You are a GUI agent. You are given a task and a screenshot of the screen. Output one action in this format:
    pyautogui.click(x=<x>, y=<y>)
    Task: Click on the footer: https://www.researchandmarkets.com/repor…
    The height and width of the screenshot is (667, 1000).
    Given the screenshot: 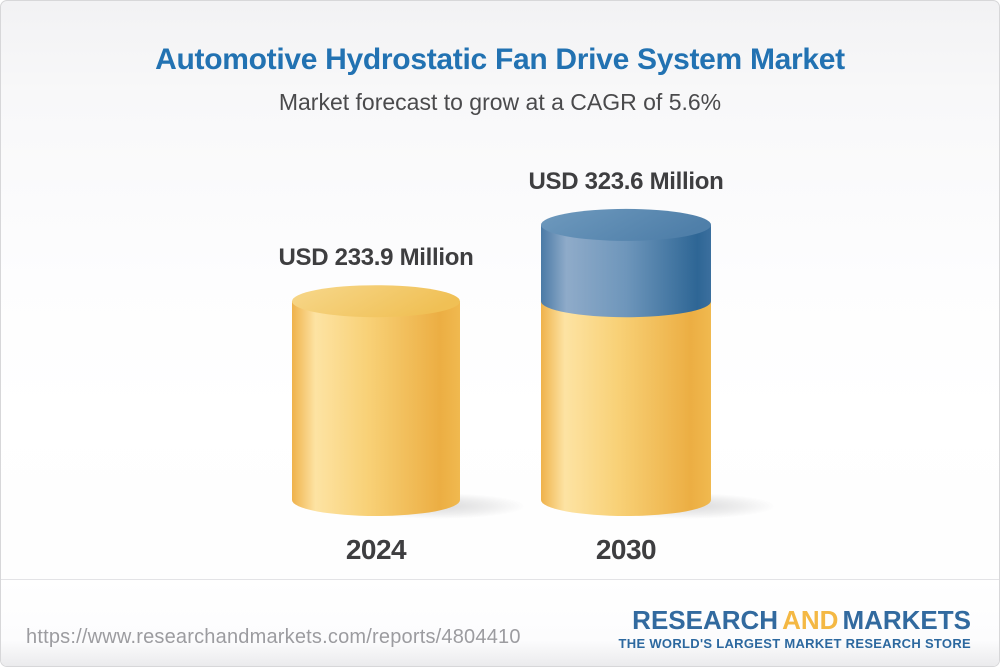 What is the action you would take?
    pyautogui.click(x=500, y=622)
    